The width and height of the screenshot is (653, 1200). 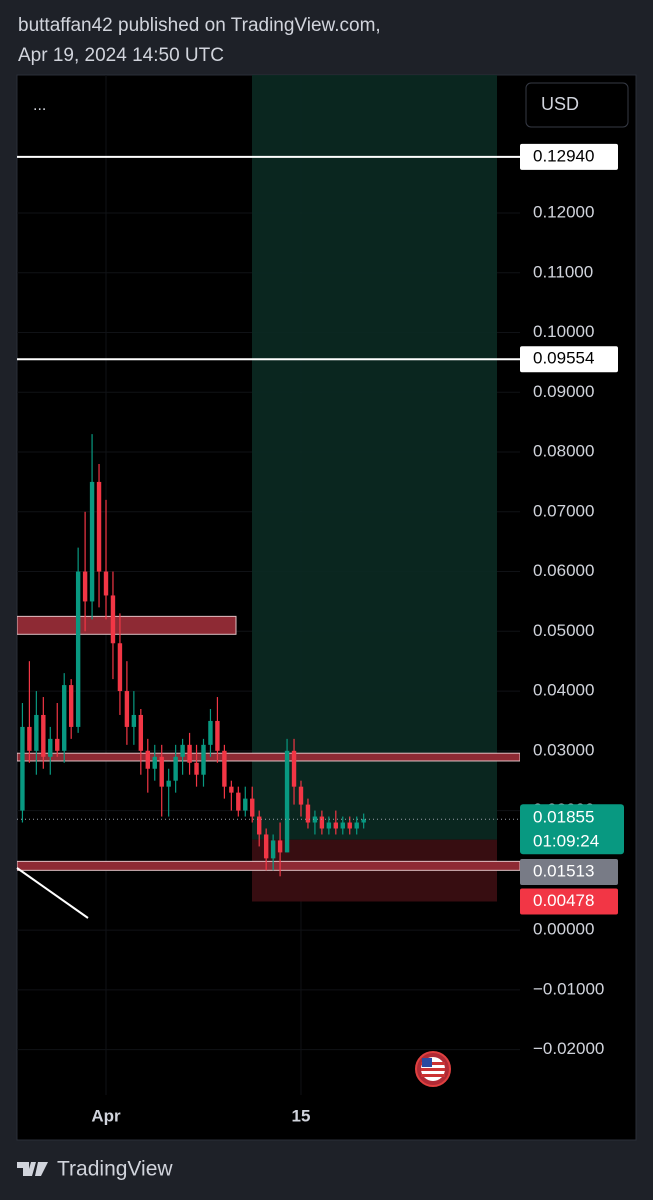 I want to click on last-price-box, so click(x=572, y=829).